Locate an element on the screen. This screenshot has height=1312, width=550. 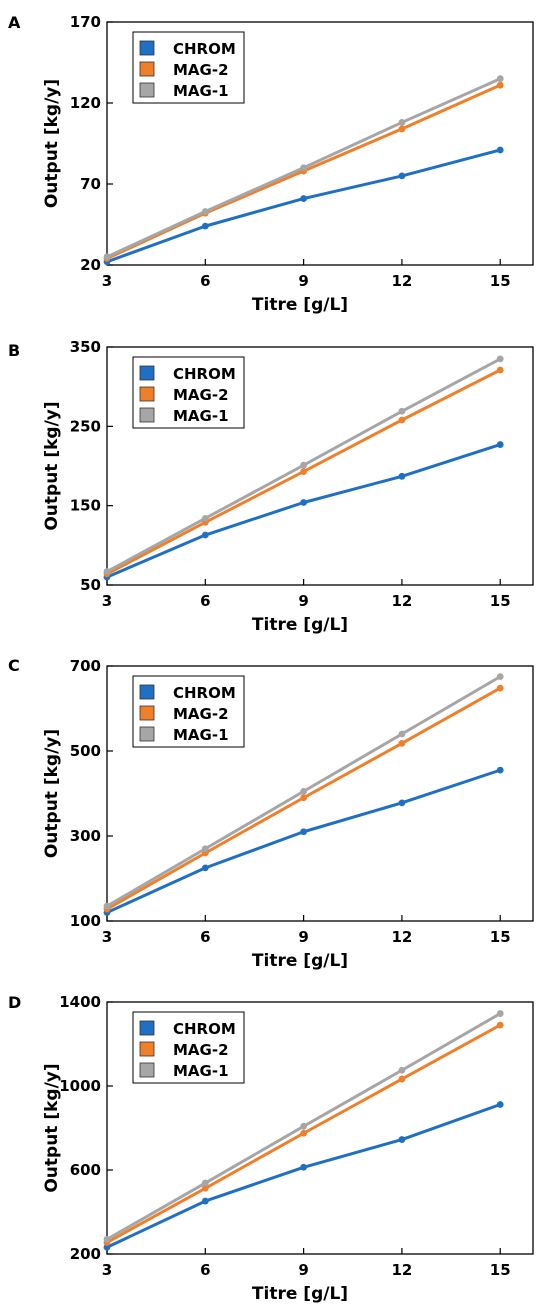
panel-letter: B is located at coordinates (14, 350).